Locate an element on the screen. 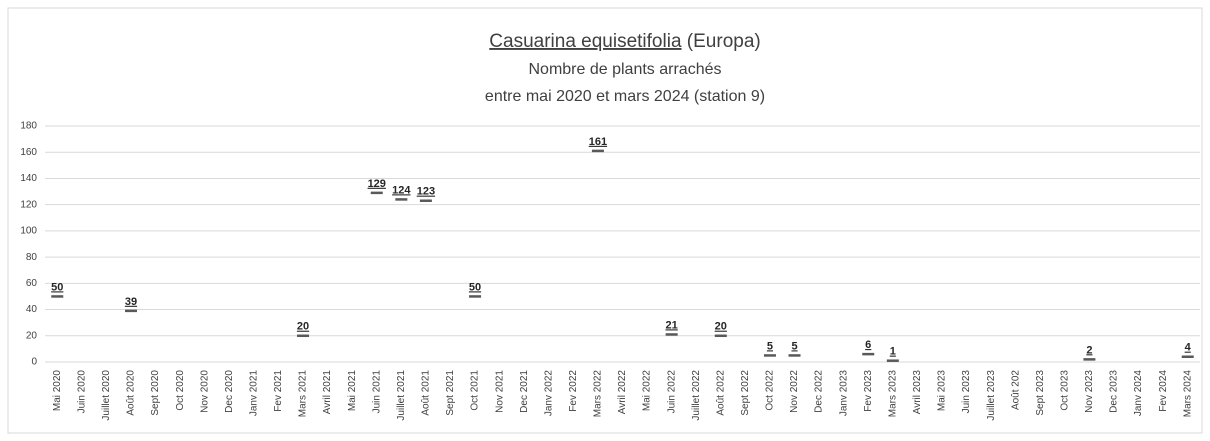 This screenshot has height=441, width=1210. y-tick-label: 160 is located at coordinates (28, 152).